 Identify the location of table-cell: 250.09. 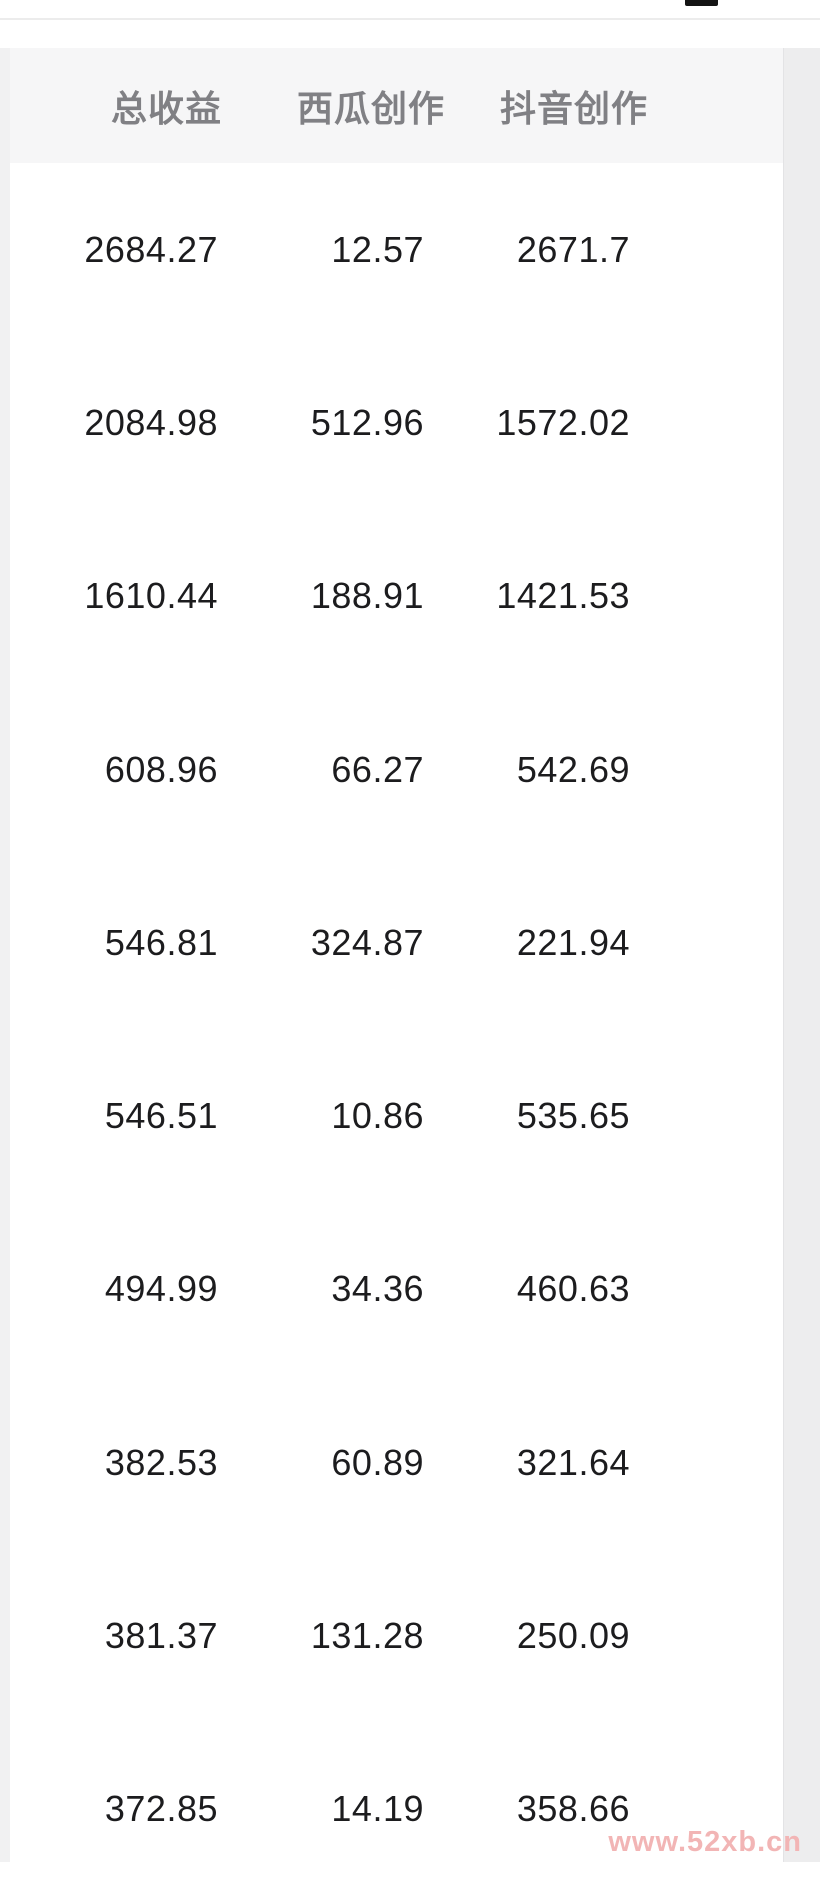
(573, 1636).